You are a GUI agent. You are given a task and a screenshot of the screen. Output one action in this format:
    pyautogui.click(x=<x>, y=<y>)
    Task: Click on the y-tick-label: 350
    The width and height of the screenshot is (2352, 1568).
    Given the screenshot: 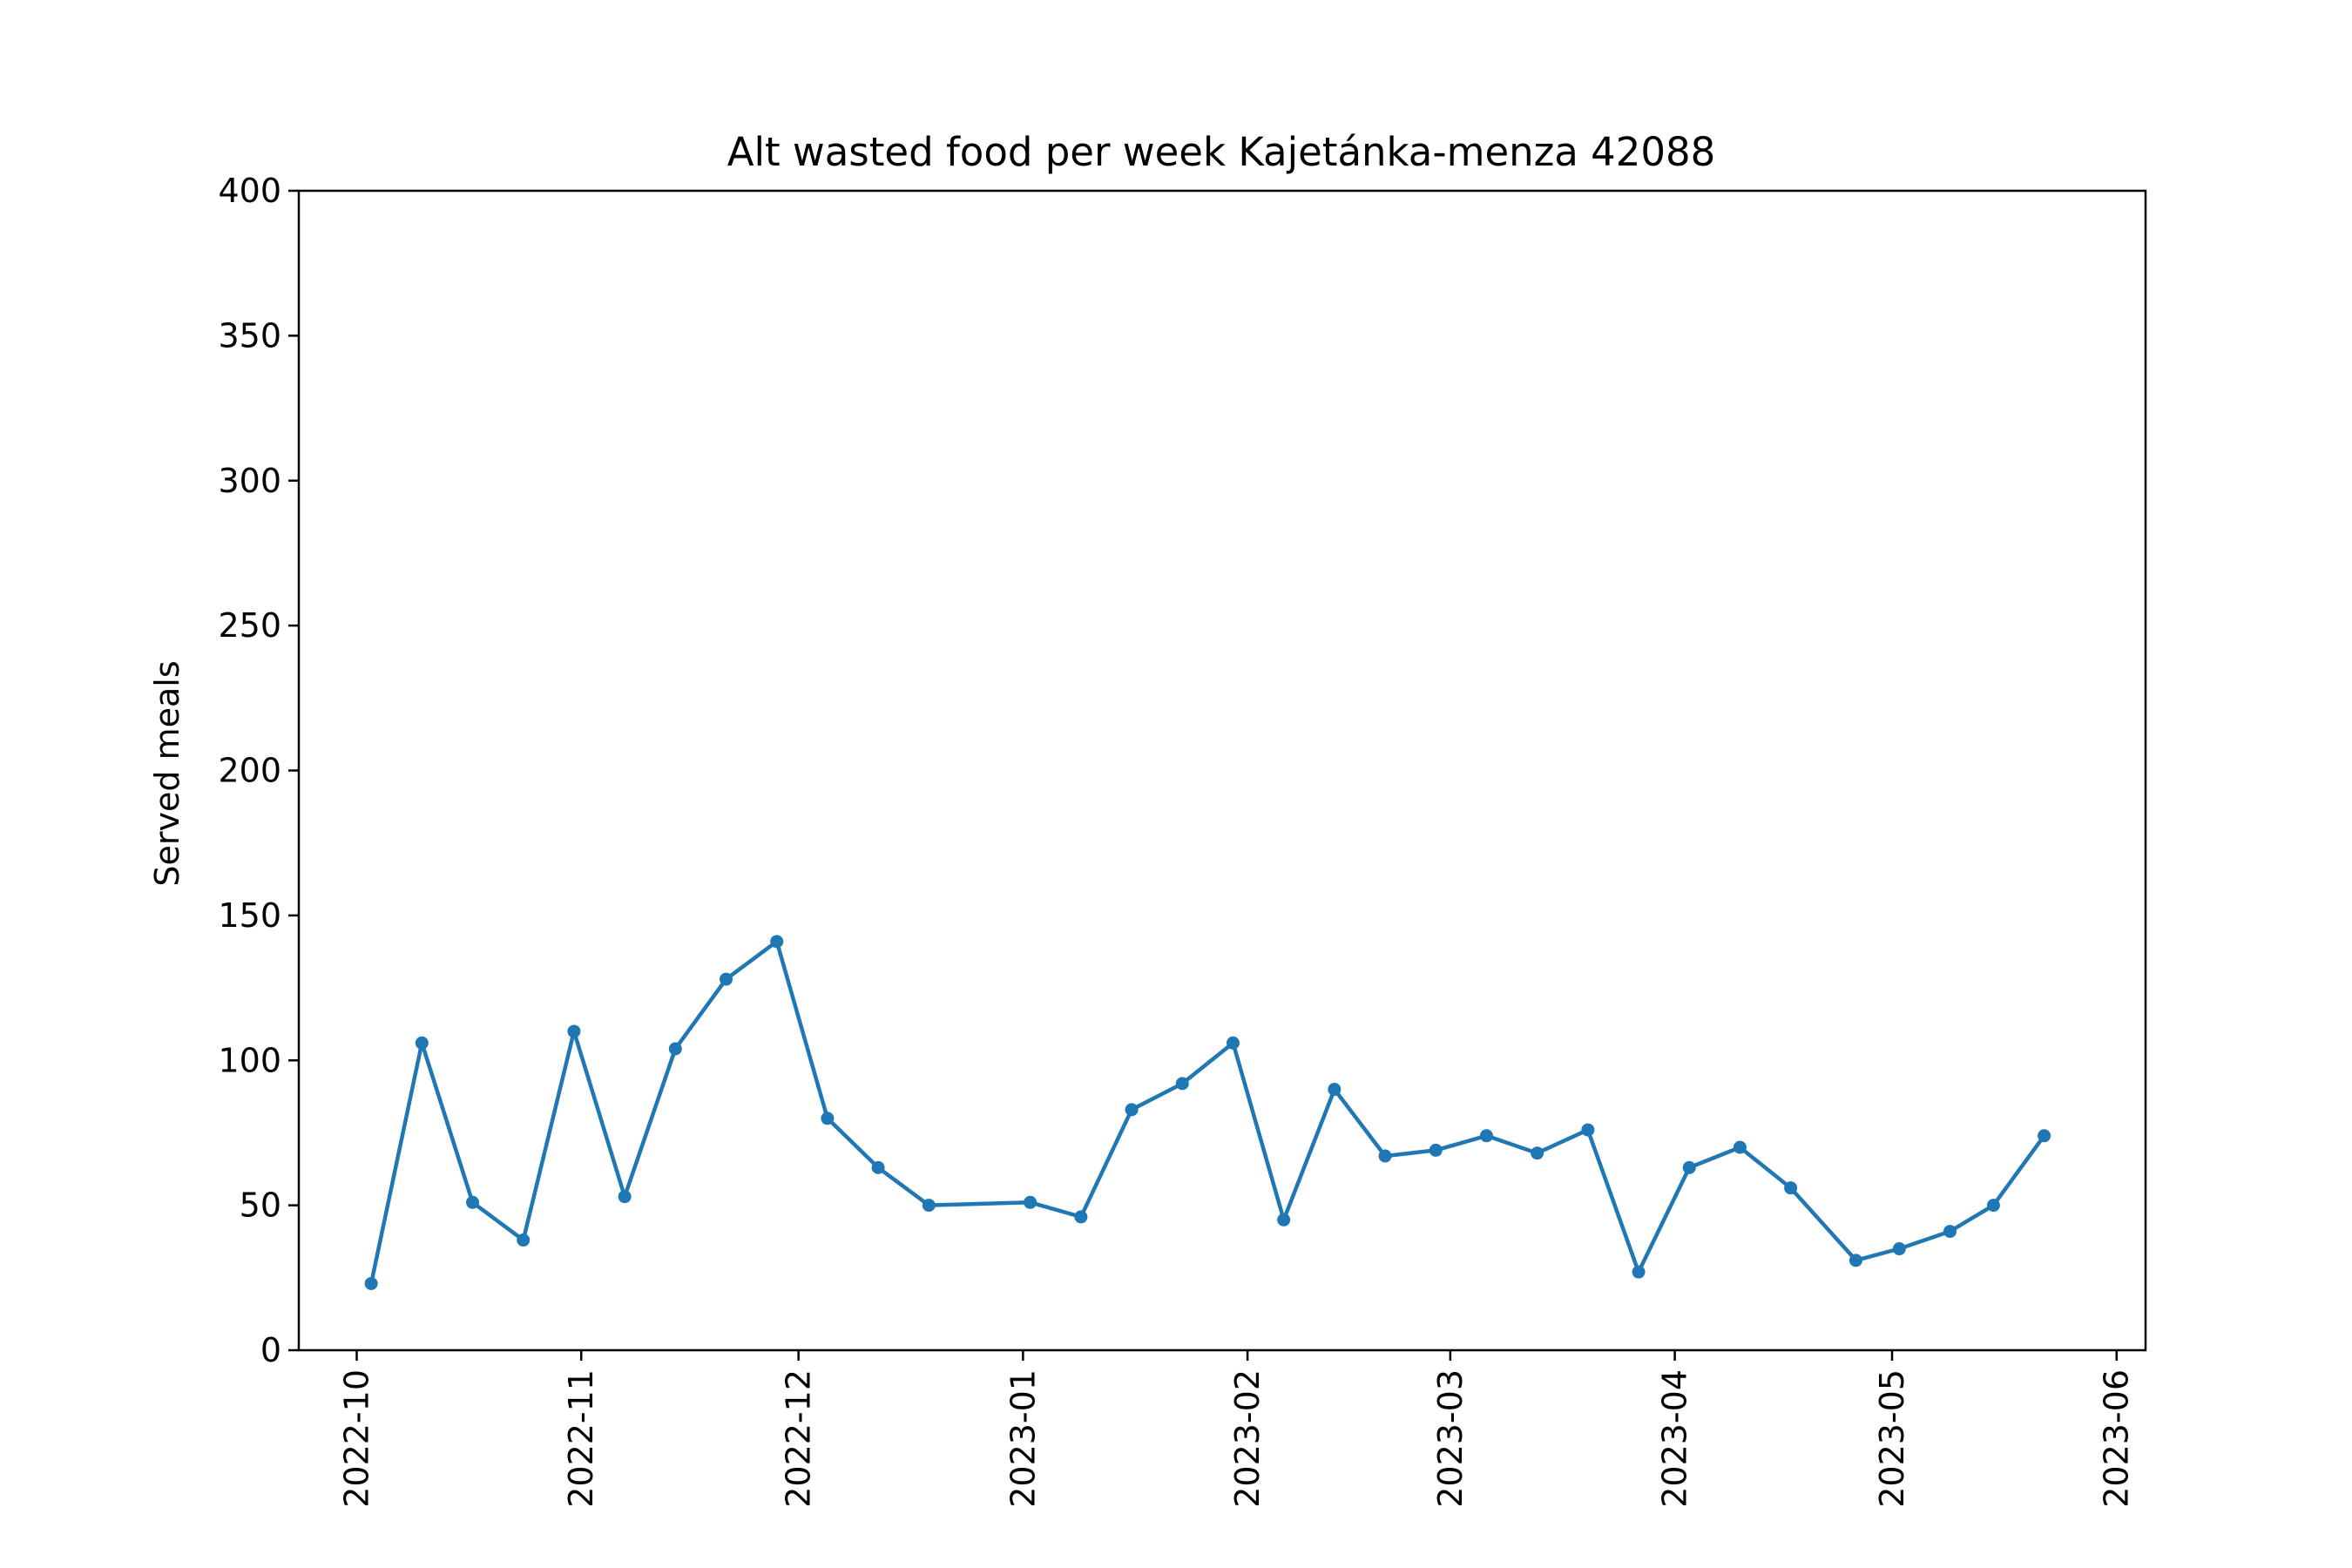 What is the action you would take?
    pyautogui.click(x=250, y=335)
    